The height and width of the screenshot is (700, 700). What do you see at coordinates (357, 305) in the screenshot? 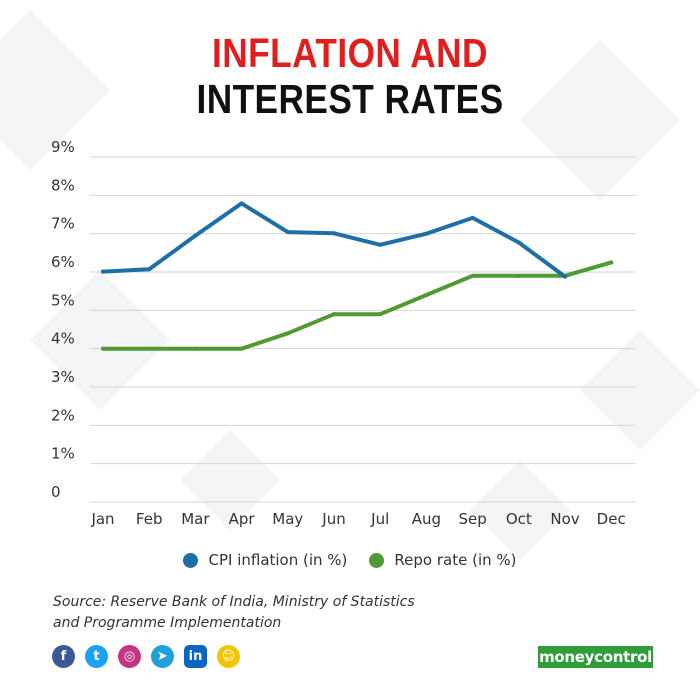
I see `series-line-repo` at bounding box center [357, 305].